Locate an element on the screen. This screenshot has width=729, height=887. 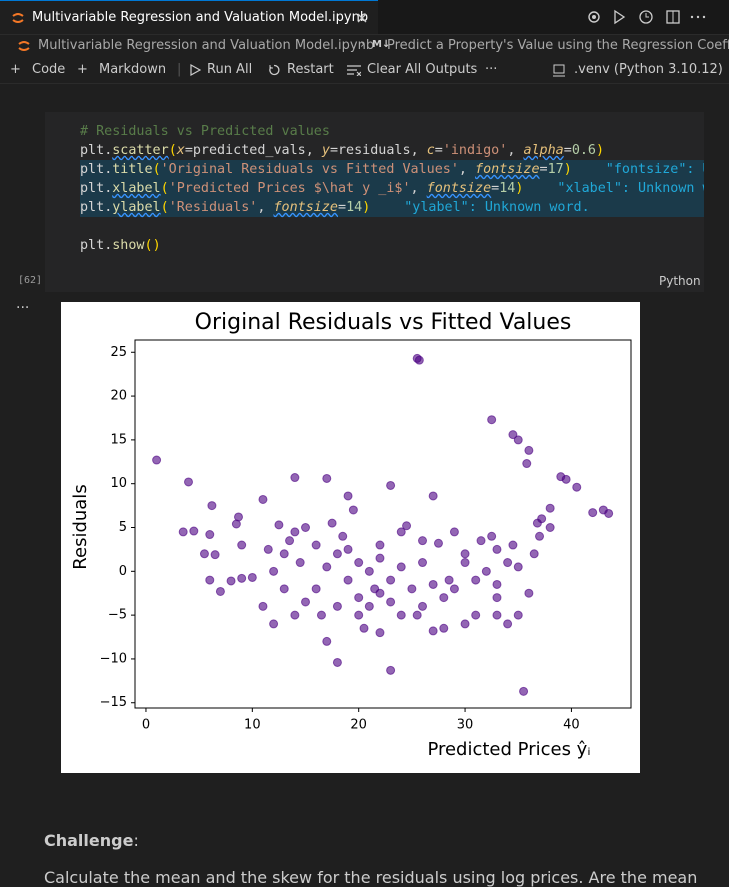
close-icon is located at coordinates (362, 18).